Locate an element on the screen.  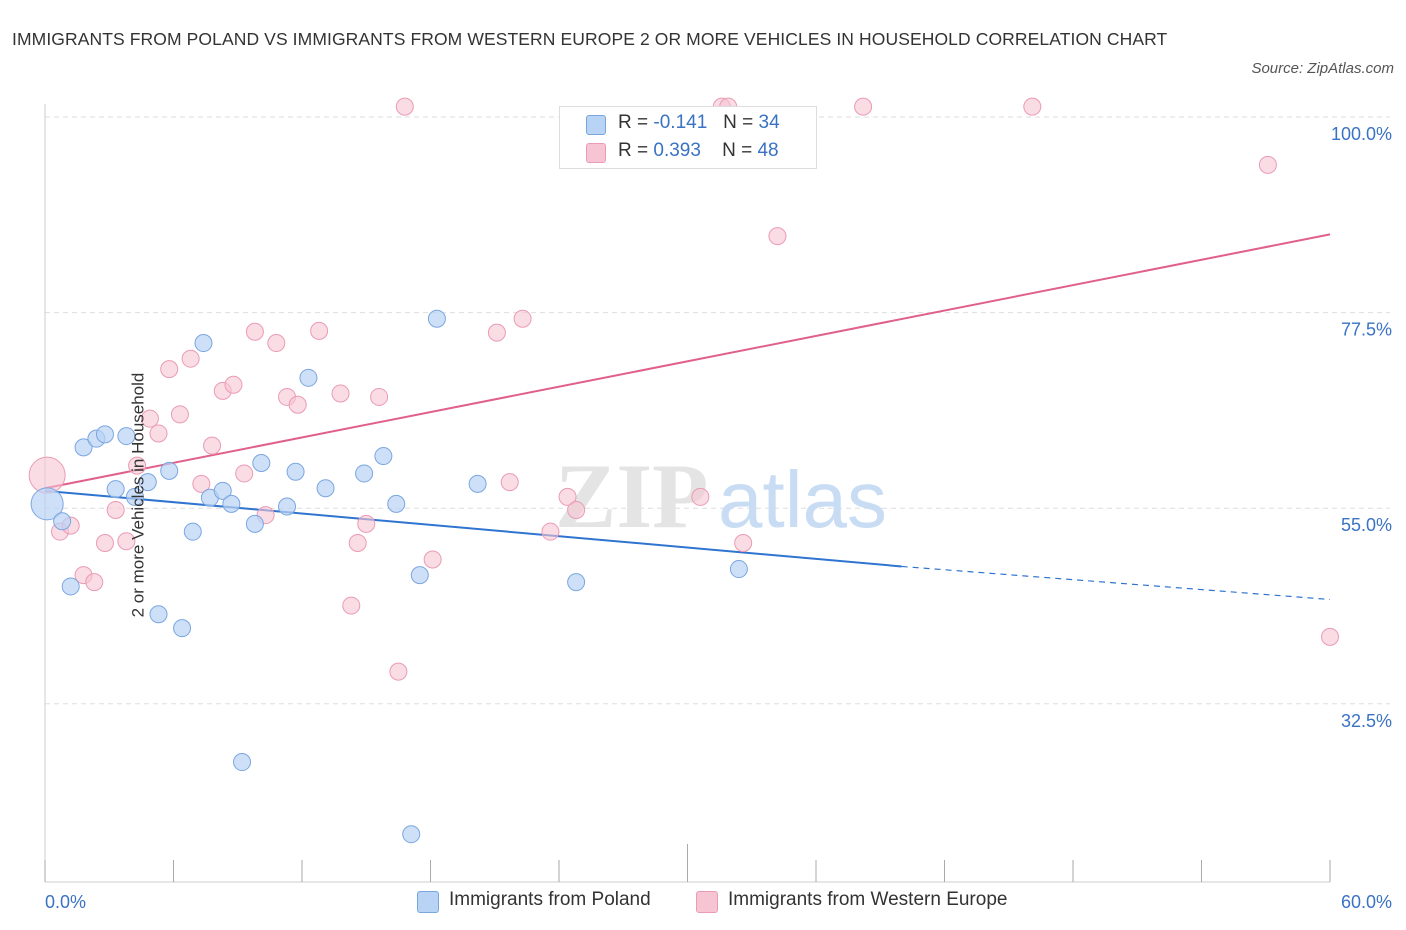
bottom-legend-swatch-western-europe is located at coordinates (707, 902).